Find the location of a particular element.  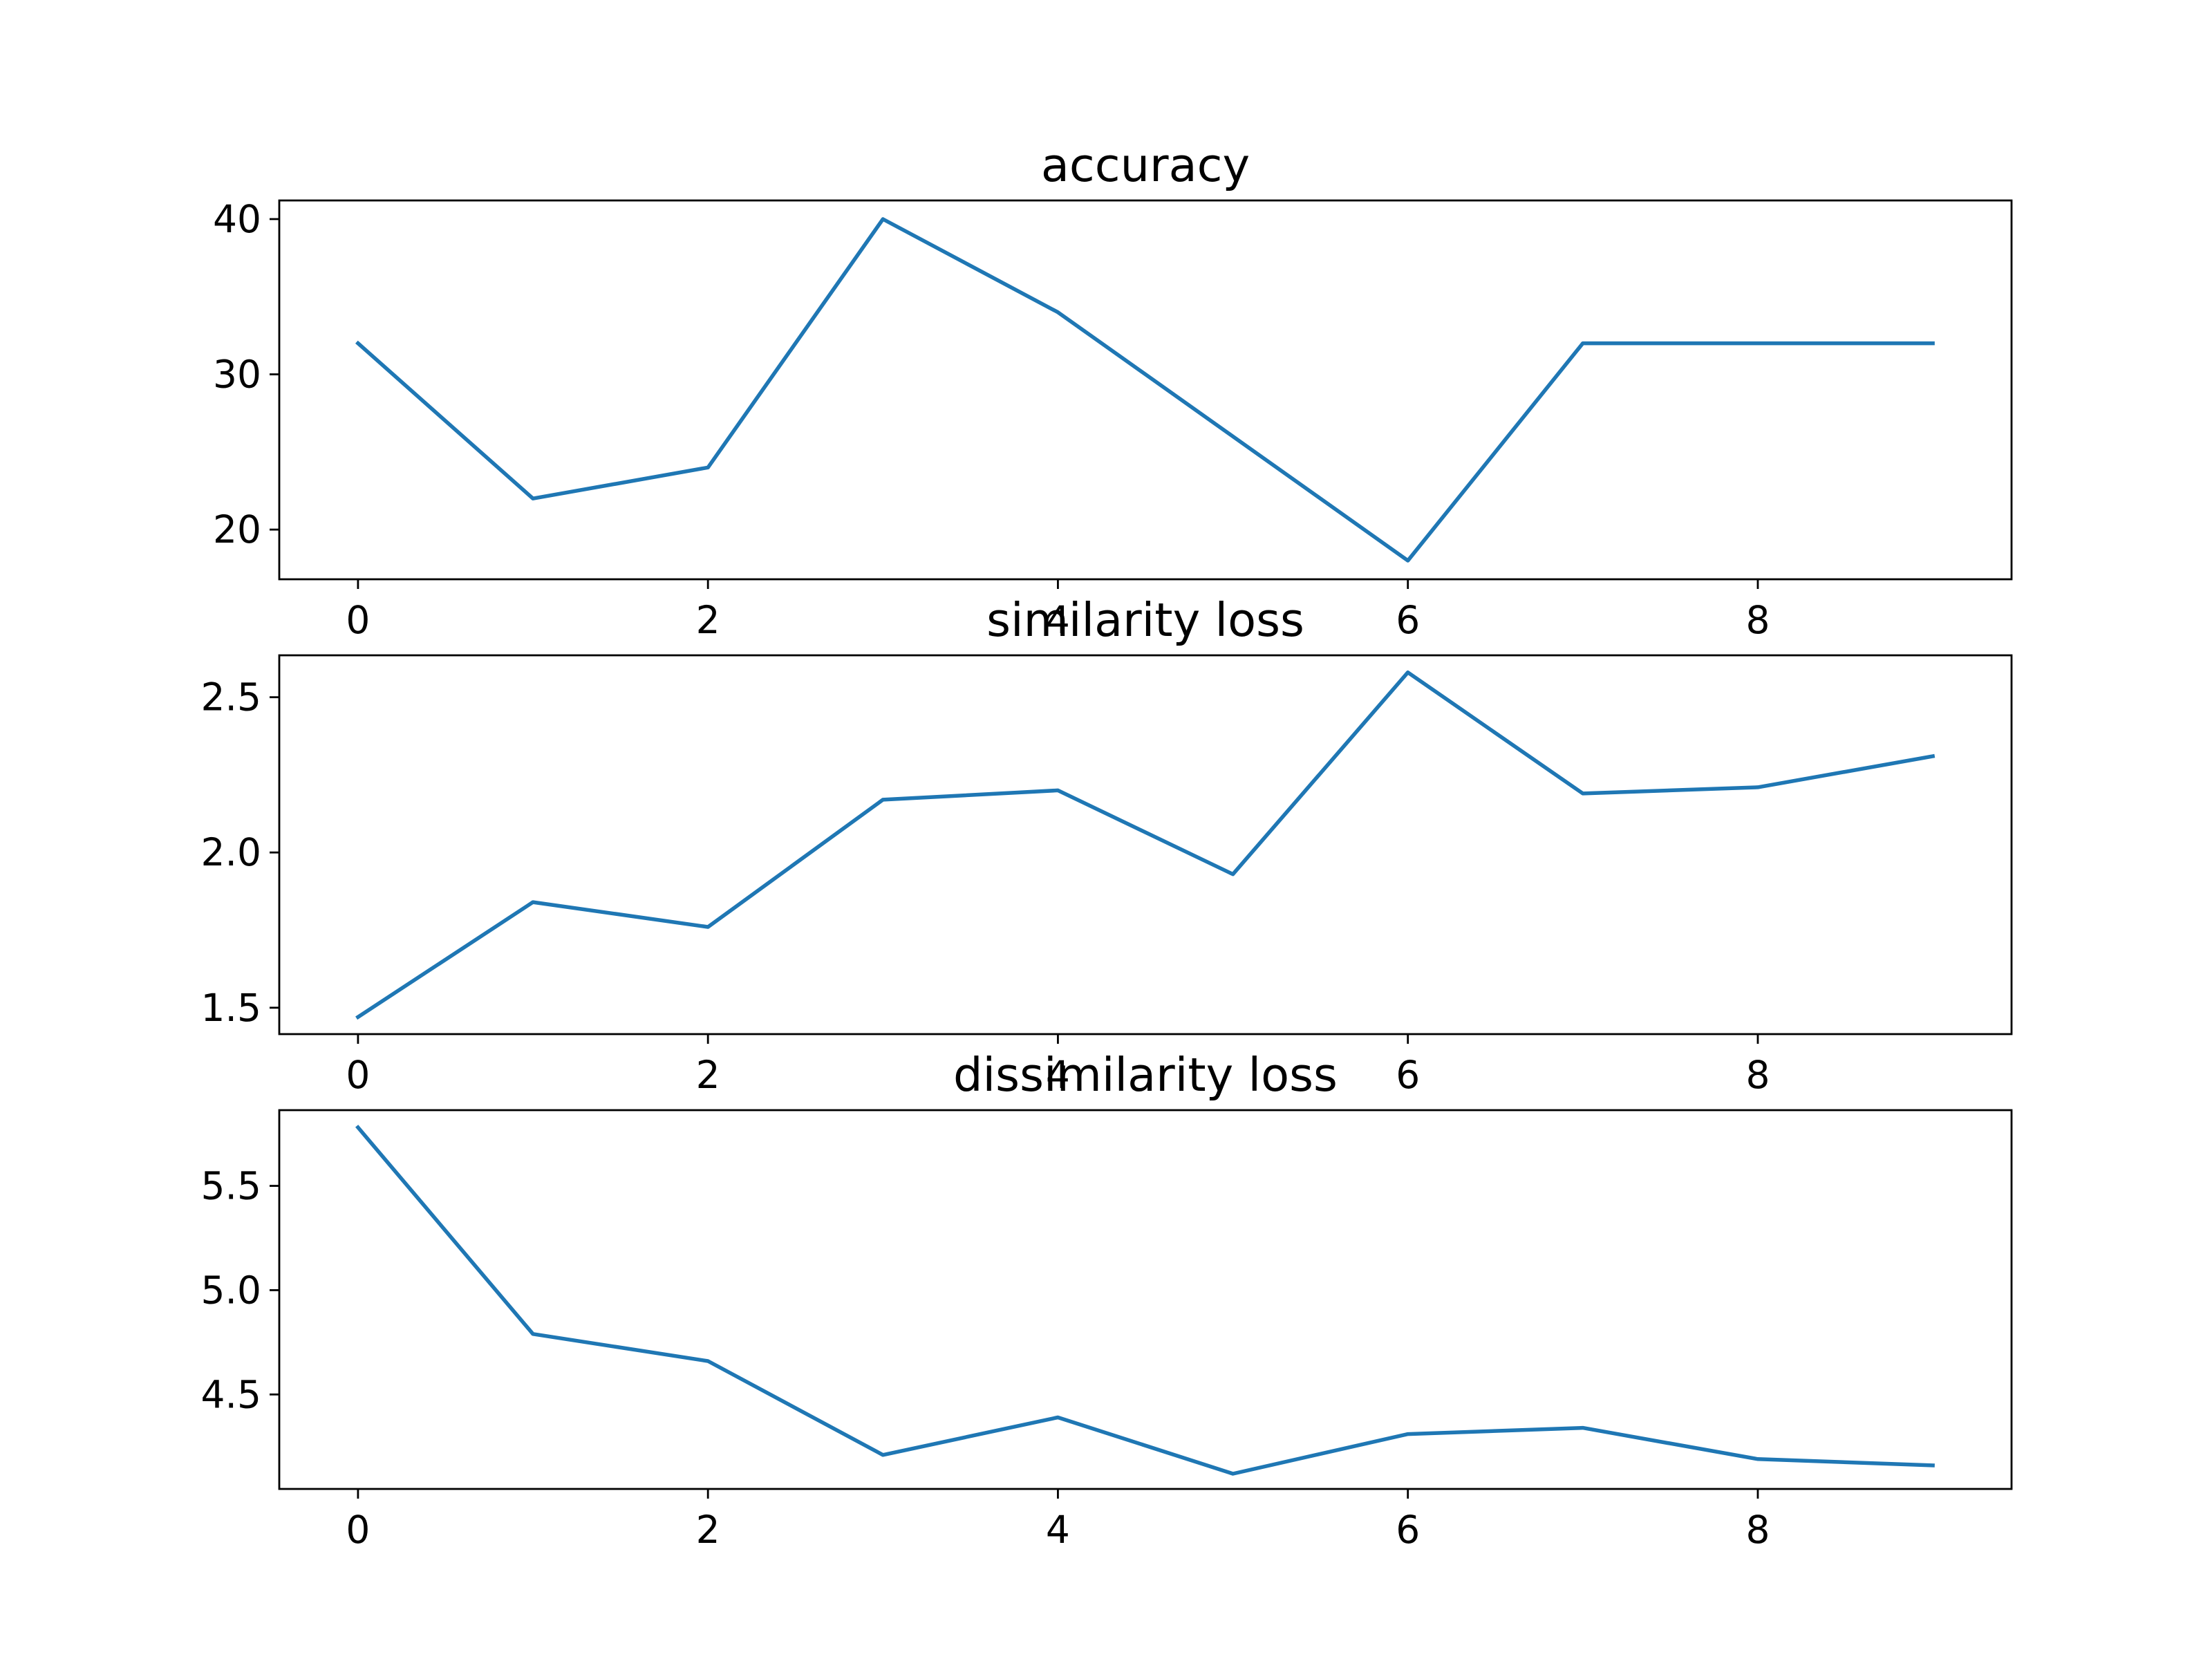

y-tick-label: 40 is located at coordinates (237, 219).